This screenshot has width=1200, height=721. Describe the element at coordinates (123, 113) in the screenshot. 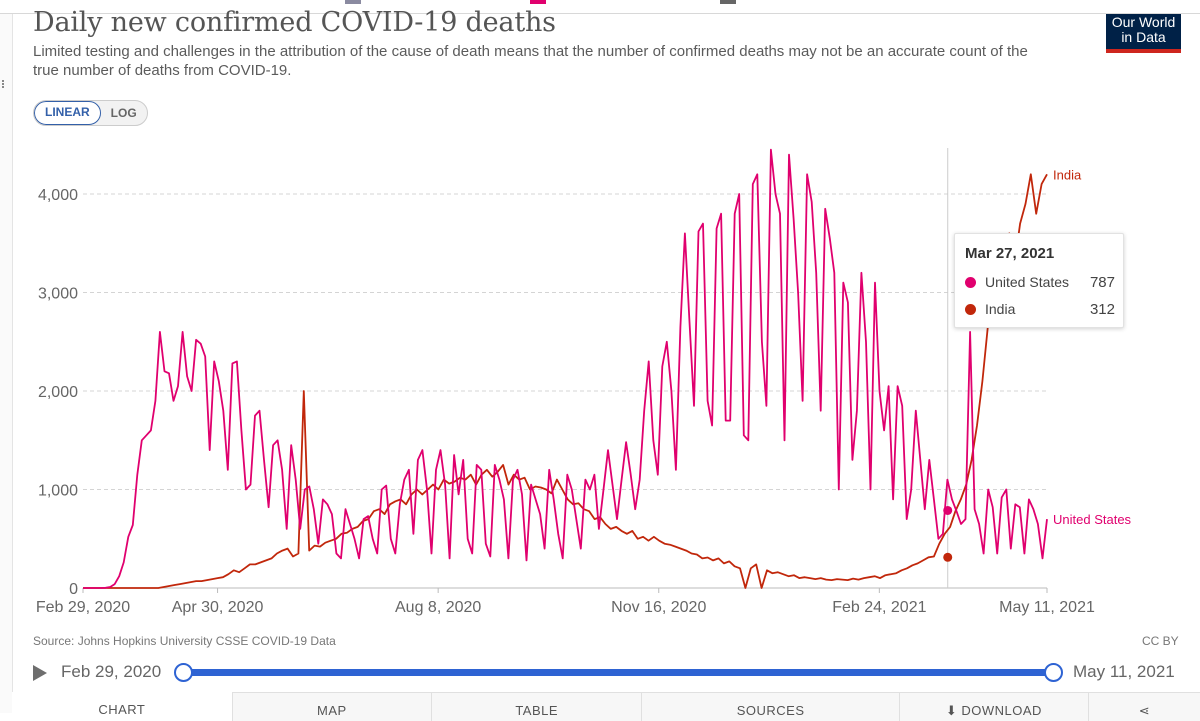

I see `log-scale-button: LOG` at that location.